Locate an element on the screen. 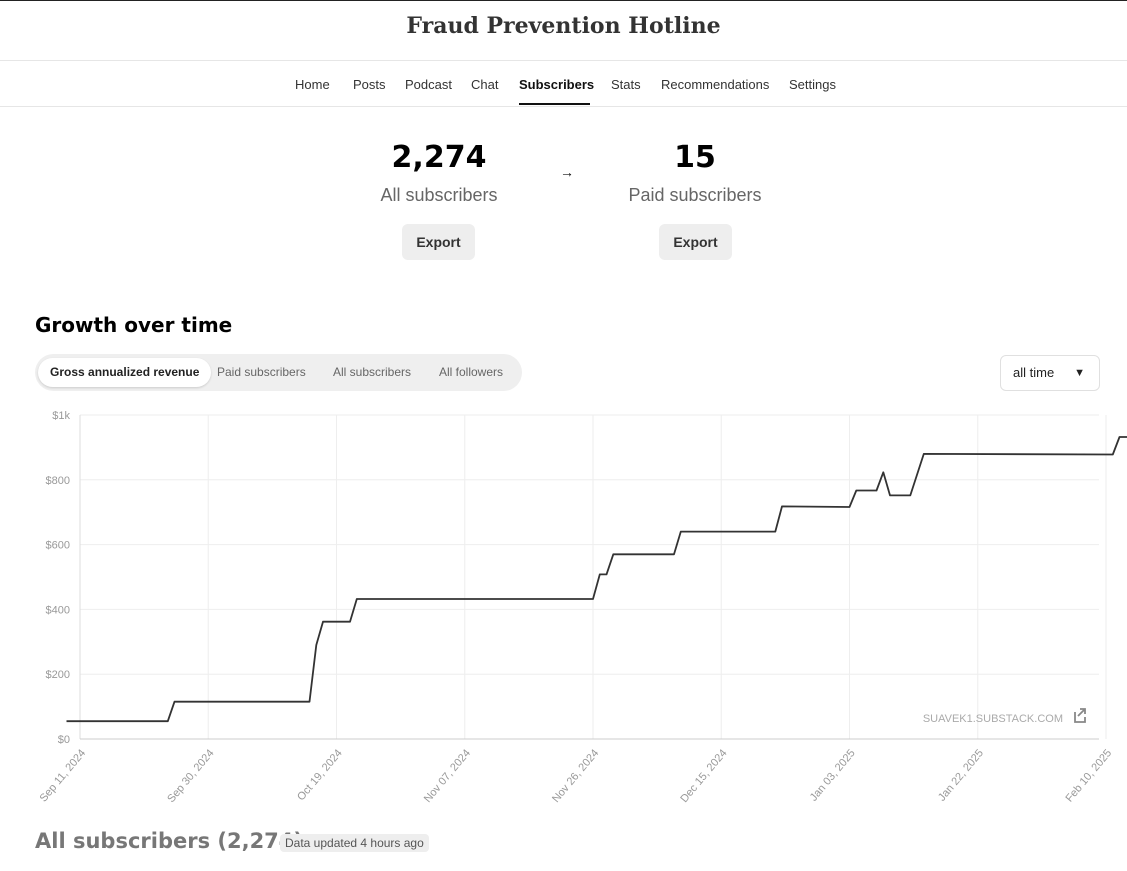 The width and height of the screenshot is (1127, 871). x-tick-label: Jan 22, 2025 is located at coordinates (961, 775).